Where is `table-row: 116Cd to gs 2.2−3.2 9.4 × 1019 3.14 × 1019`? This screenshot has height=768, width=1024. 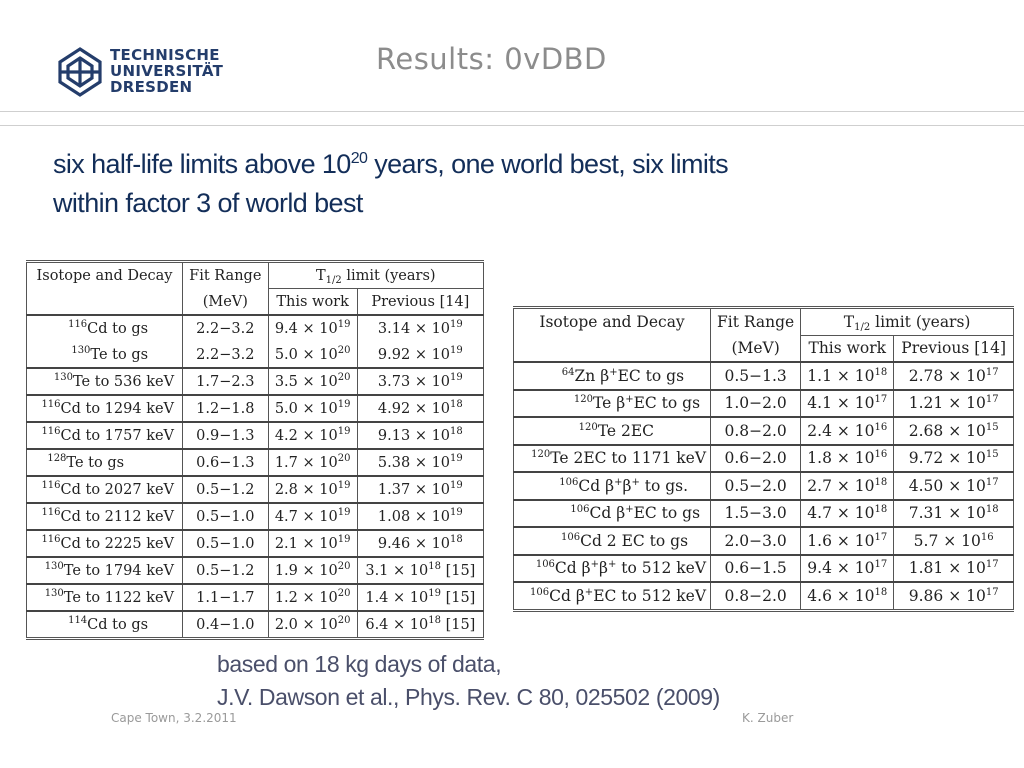
table-row: 116Cd to gs 2.2−3.2 9.4 × 1019 3.14 × 1019 is located at coordinates (255, 328).